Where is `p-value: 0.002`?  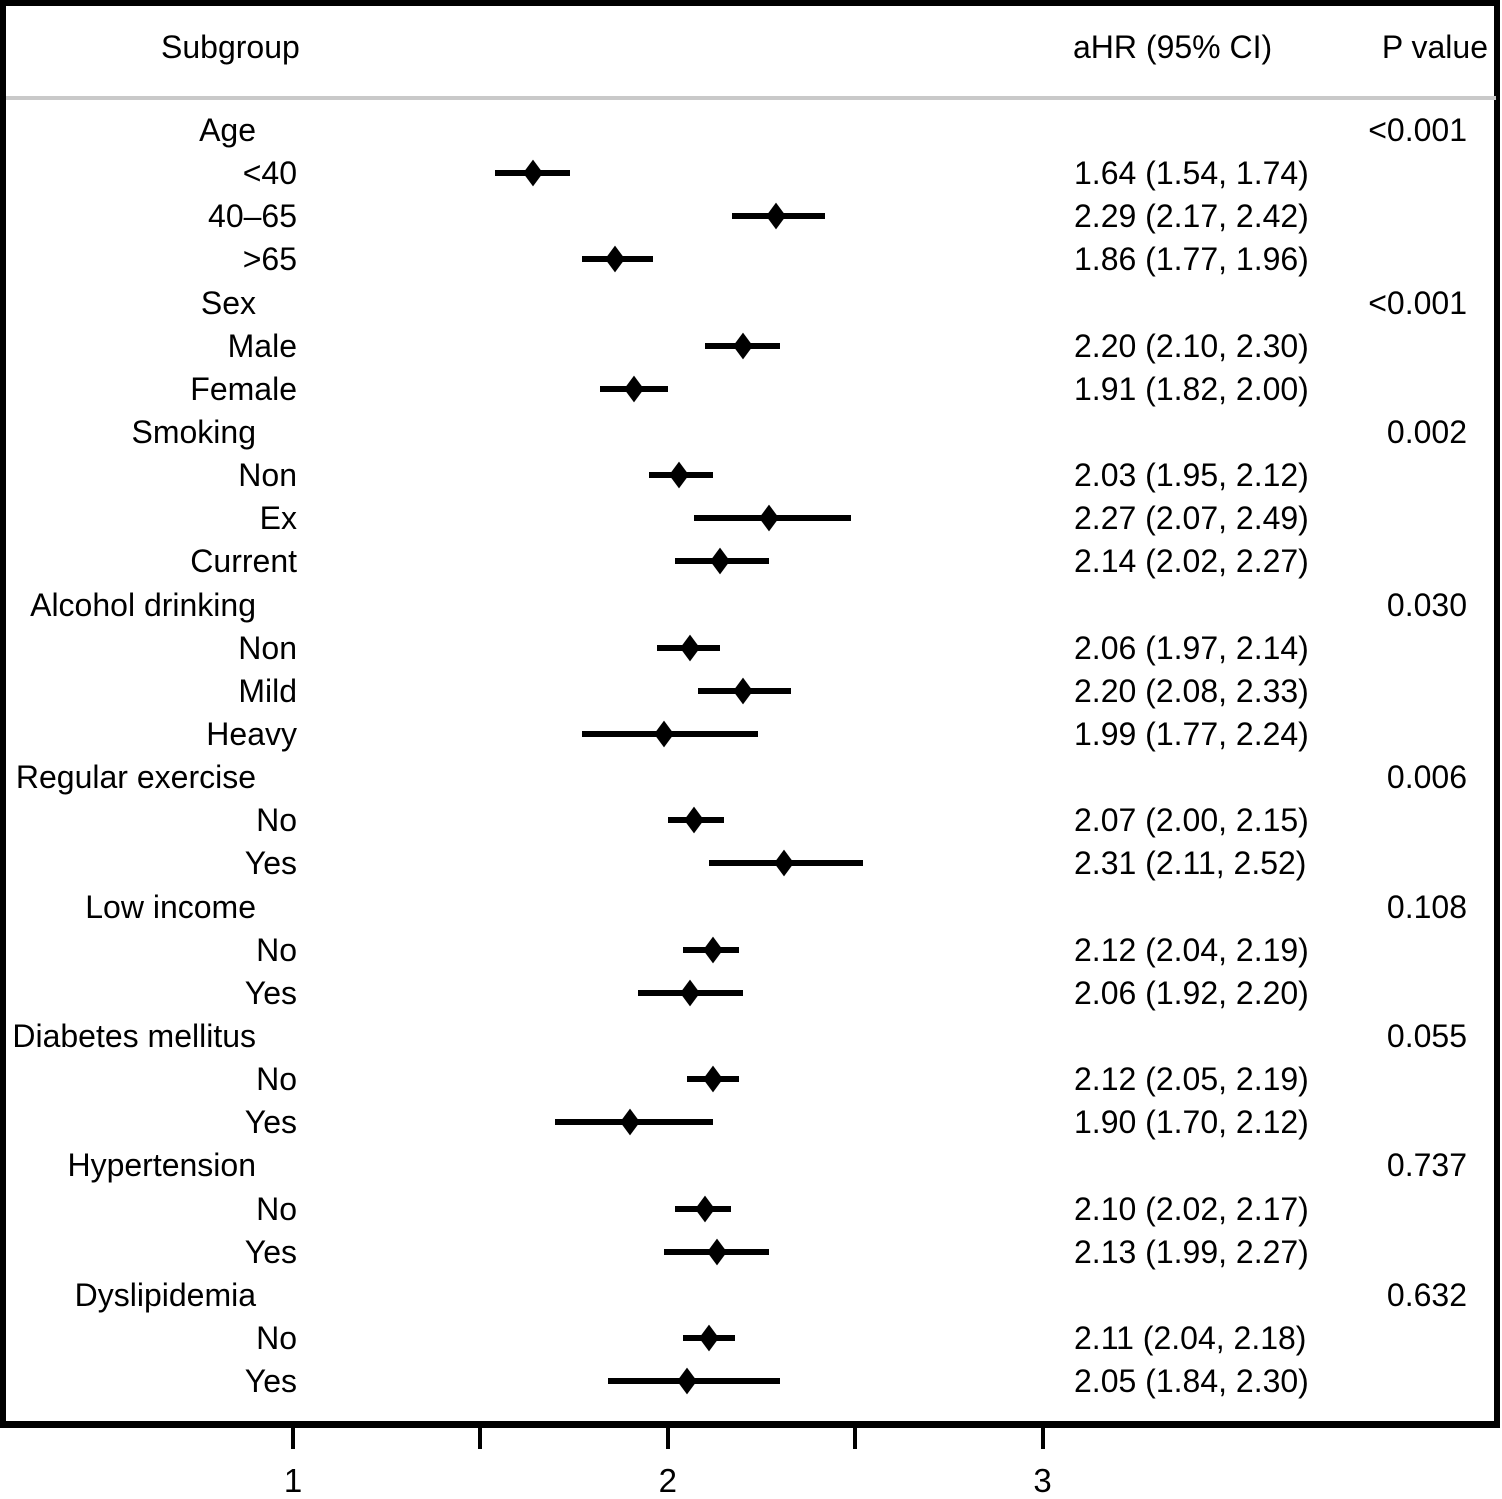
p-value: 0.002 is located at coordinates (1426, 432).